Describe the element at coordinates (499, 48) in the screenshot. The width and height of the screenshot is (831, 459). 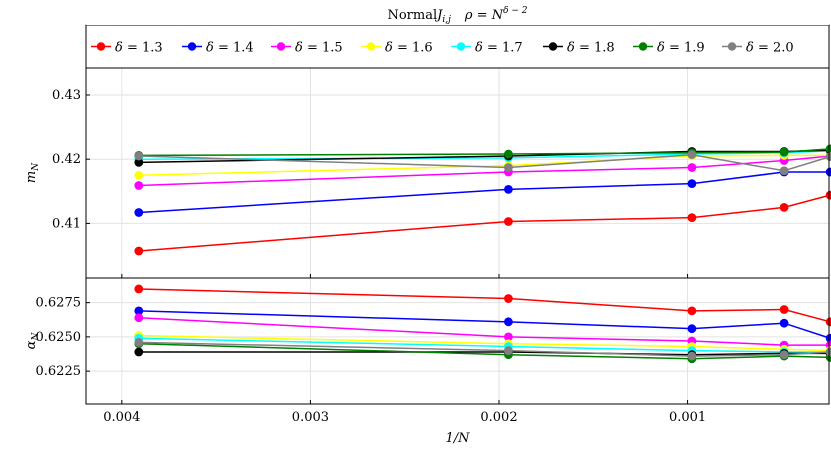
I see `legend-label: δ = 1.7` at that location.